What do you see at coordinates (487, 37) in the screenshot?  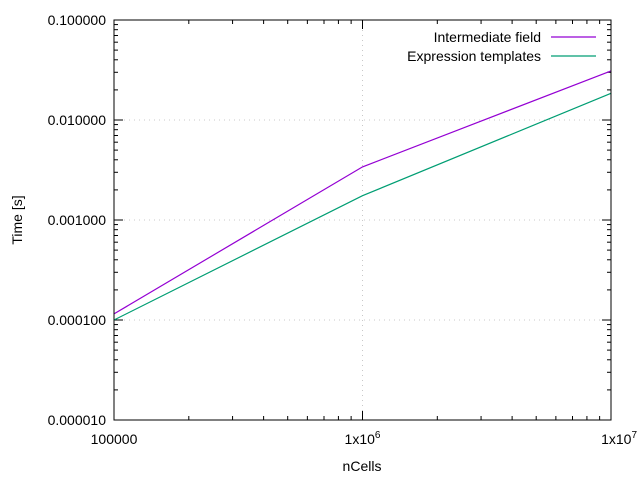 I see `legend-label: Intermediate field` at bounding box center [487, 37].